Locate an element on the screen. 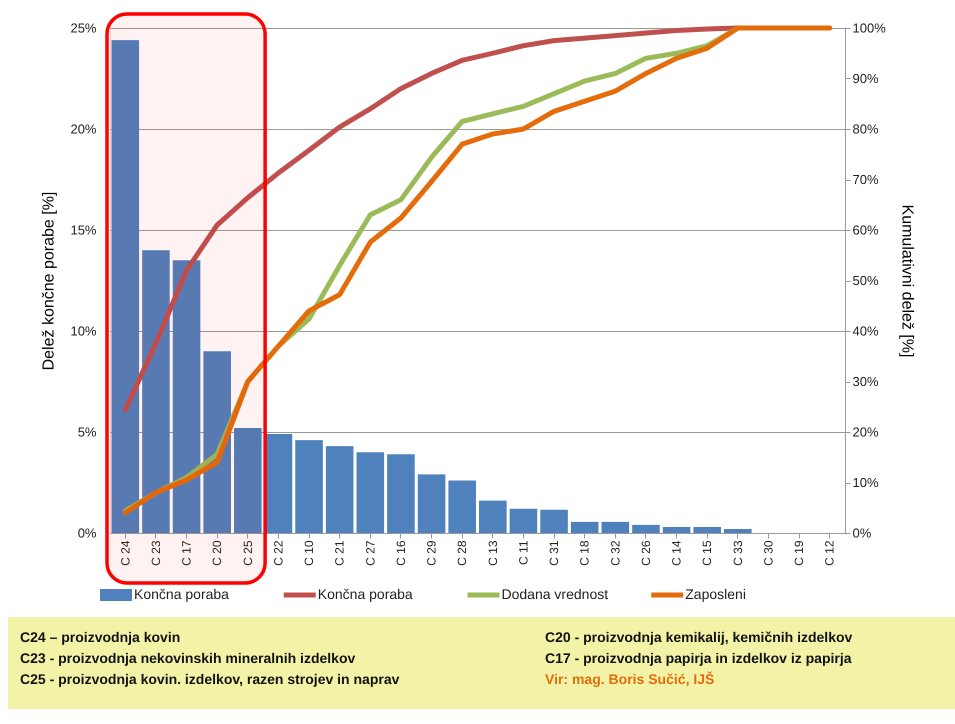 Image resolution: width=955 pixels, height=724 pixels. x-tick-label: C 10 is located at coordinates (309, 553).